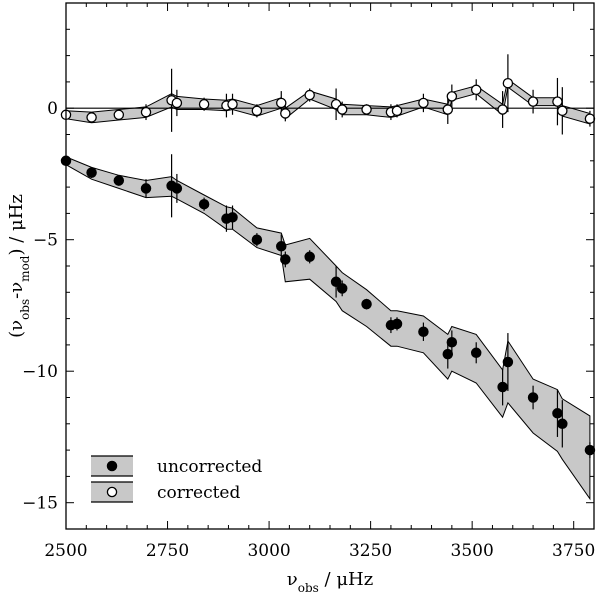  I want to click on y-axis-title: (νobs-νmod) / μHz, so click(19, 266).